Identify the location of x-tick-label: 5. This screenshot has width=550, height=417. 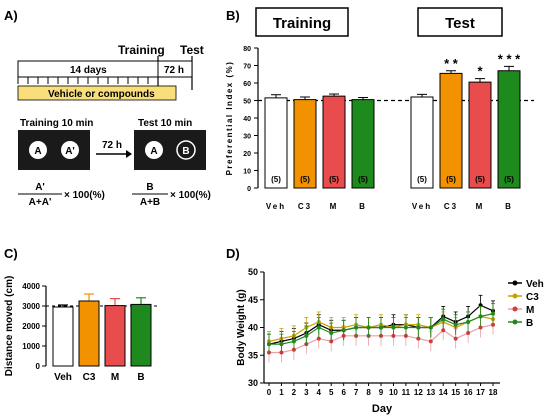
(331, 392).